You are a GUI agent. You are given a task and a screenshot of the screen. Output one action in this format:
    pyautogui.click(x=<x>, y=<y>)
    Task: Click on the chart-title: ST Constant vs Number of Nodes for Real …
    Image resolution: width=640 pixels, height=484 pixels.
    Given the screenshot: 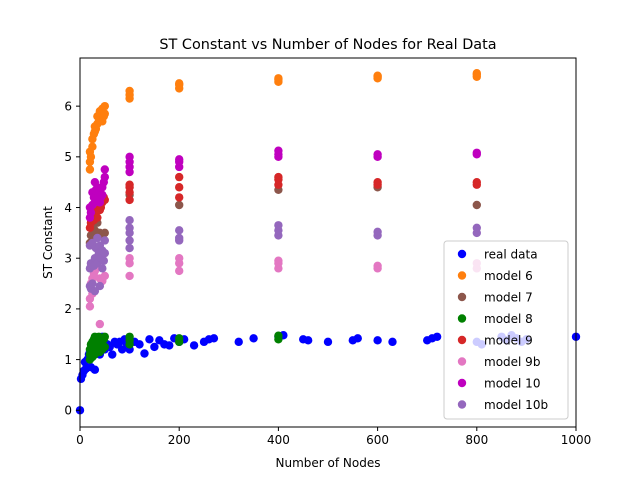 What is the action you would take?
    pyautogui.click(x=327, y=45)
    